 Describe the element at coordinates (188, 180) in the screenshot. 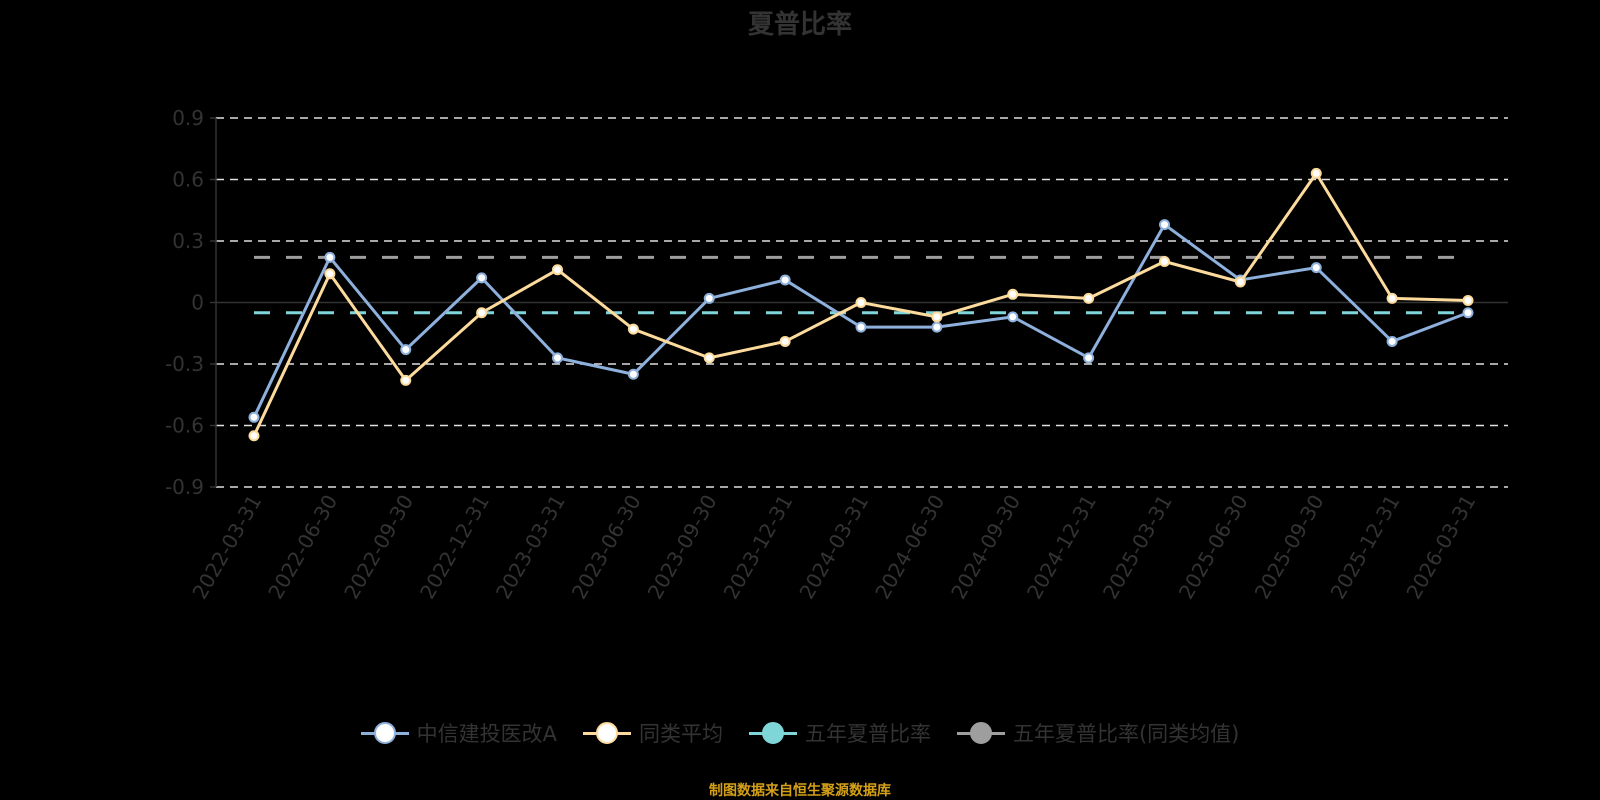

I see `y-tick-label: 0.6` at that location.